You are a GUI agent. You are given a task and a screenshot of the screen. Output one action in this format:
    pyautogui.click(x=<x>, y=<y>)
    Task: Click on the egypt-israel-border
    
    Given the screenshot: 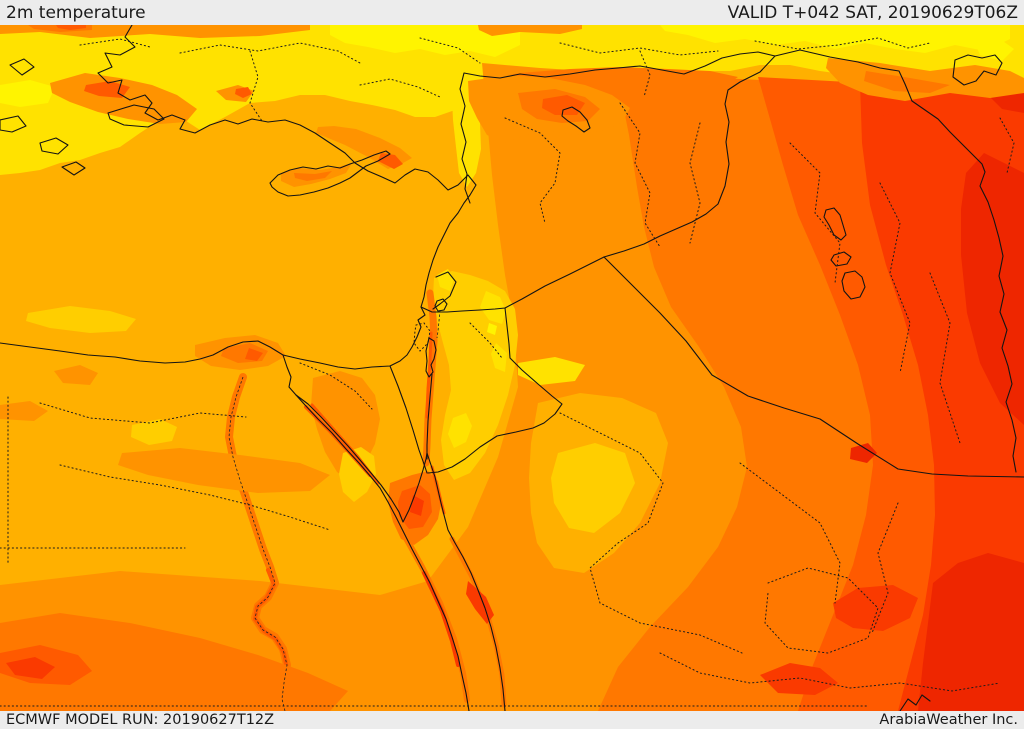 What is the action you would take?
    pyautogui.click(x=408, y=419)
    